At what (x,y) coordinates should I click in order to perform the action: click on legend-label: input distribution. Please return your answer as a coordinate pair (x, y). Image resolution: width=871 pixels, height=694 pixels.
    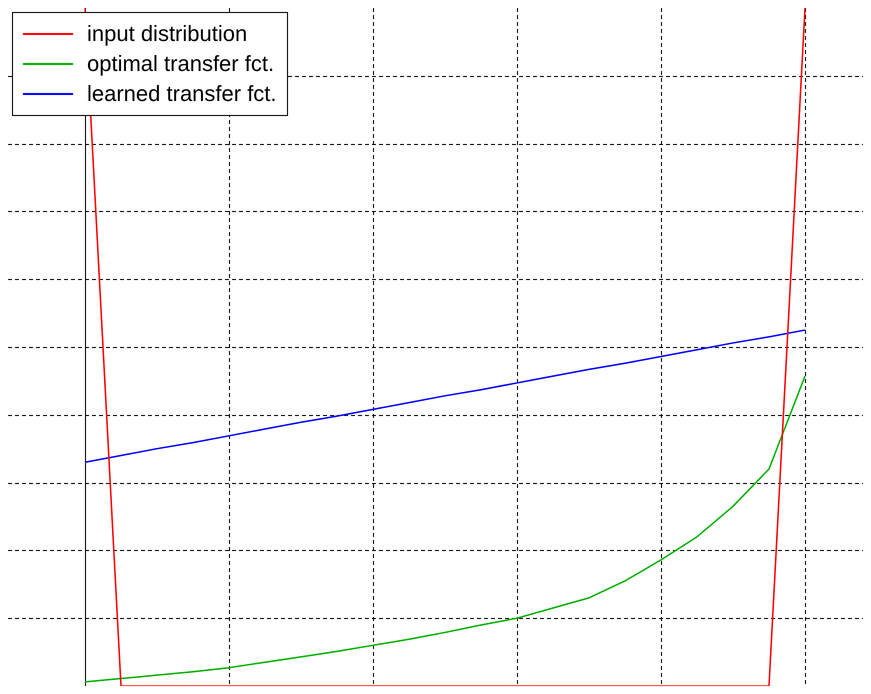
    Looking at the image, I should click on (167, 34).